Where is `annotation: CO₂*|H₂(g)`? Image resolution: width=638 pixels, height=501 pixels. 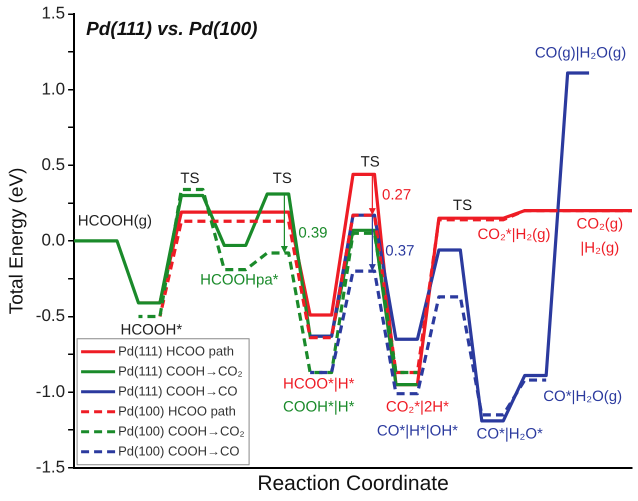
annotation: CO₂*|H₂(g) is located at coordinates (514, 234).